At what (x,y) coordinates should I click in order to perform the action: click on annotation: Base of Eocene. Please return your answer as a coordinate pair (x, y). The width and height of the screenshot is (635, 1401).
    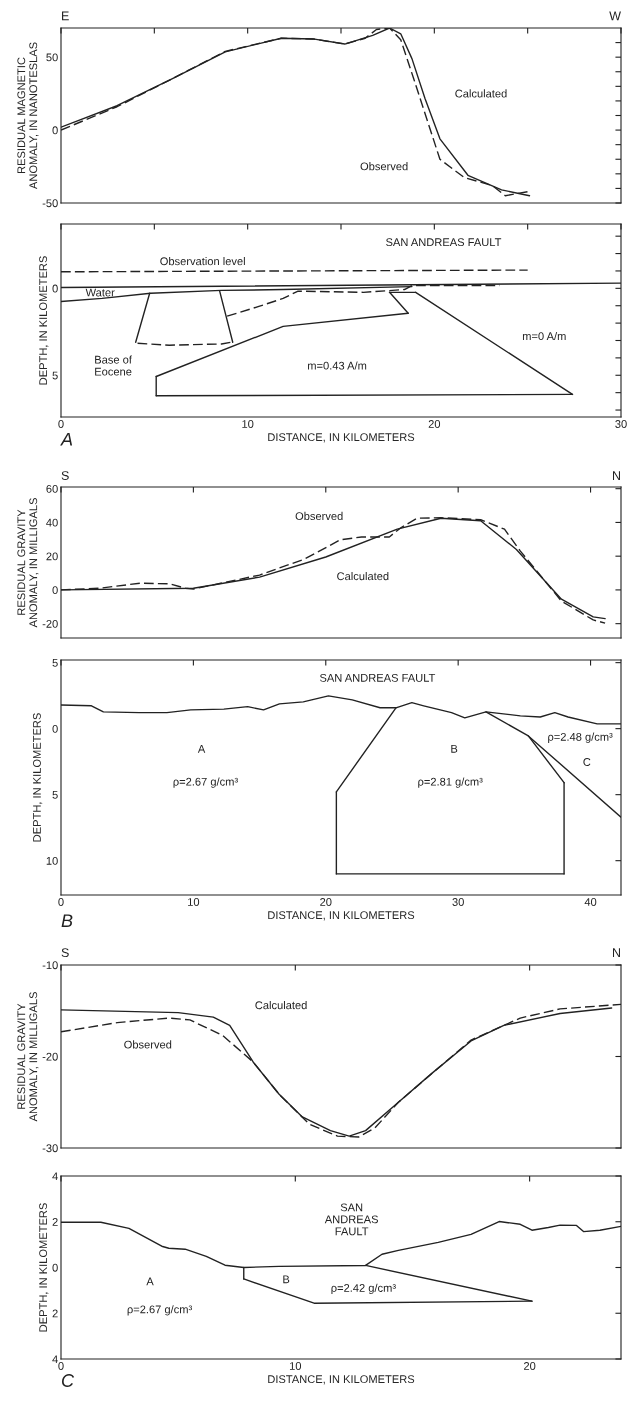
    Looking at the image, I should click on (113, 365).